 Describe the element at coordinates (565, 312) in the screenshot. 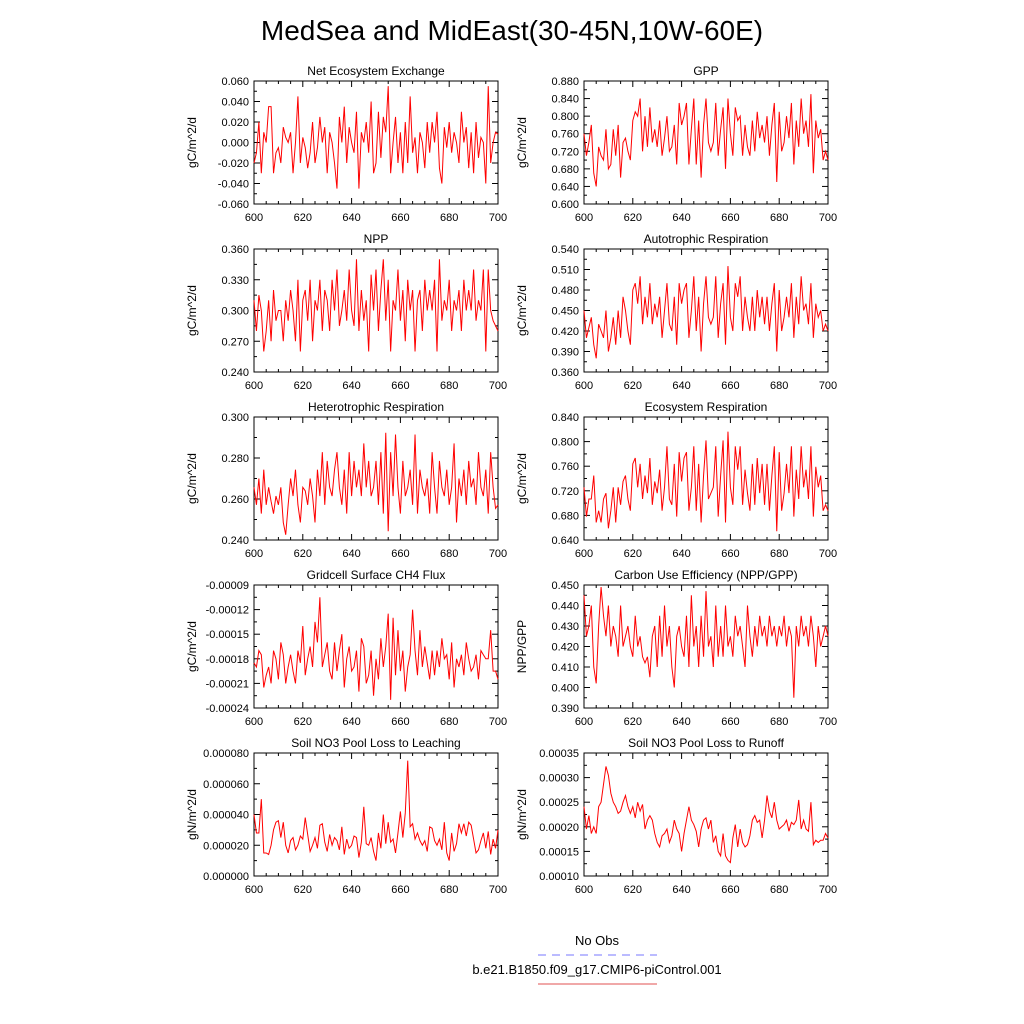

I see `y-tick-label: 0.450` at that location.